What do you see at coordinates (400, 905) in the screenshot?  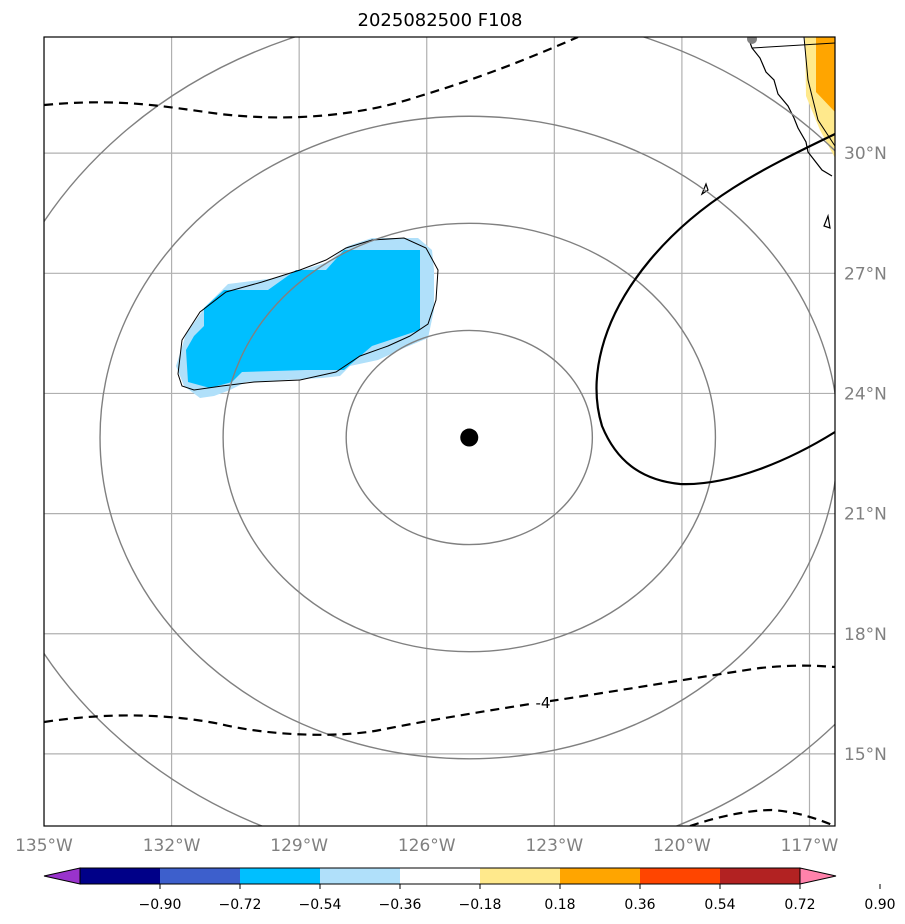 I see `colorbar-tick-label: −0.36` at bounding box center [400, 905].